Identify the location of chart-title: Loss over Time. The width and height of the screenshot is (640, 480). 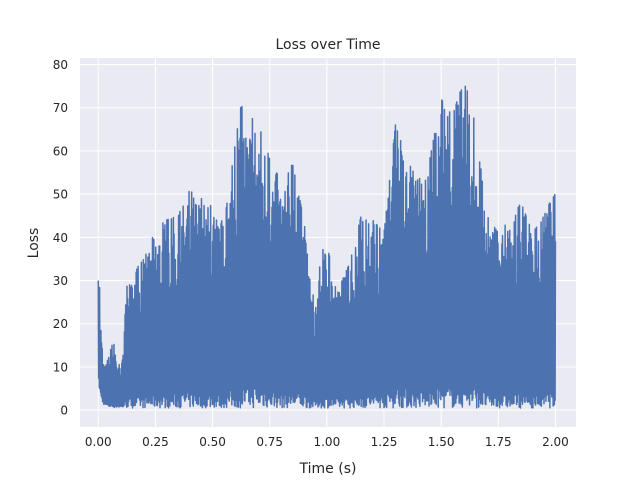
(327, 45).